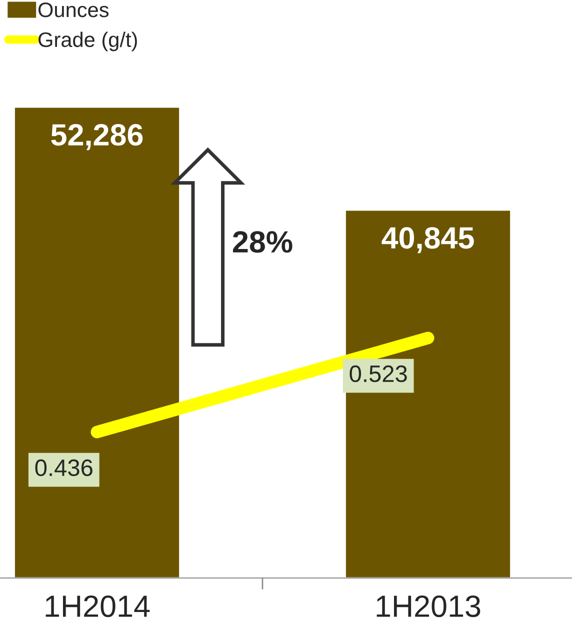 The width and height of the screenshot is (572, 639). Describe the element at coordinates (73, 10) in the screenshot. I see `legend-label: Ounces` at that location.